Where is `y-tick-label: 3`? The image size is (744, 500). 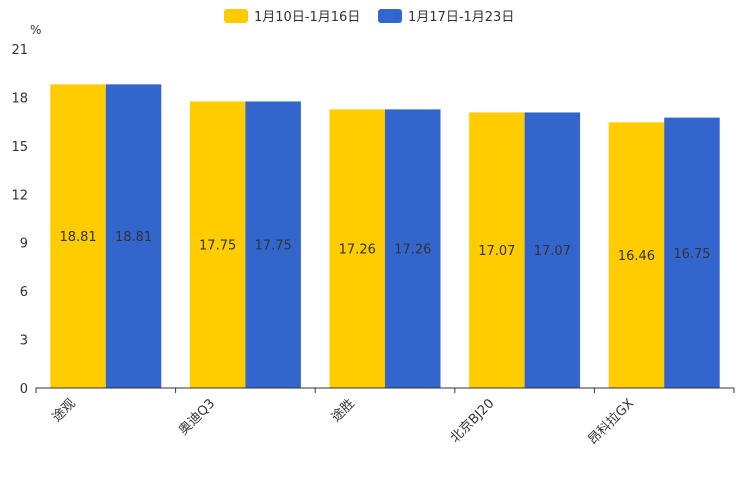 y-tick-label: 3 is located at coordinates (24, 341).